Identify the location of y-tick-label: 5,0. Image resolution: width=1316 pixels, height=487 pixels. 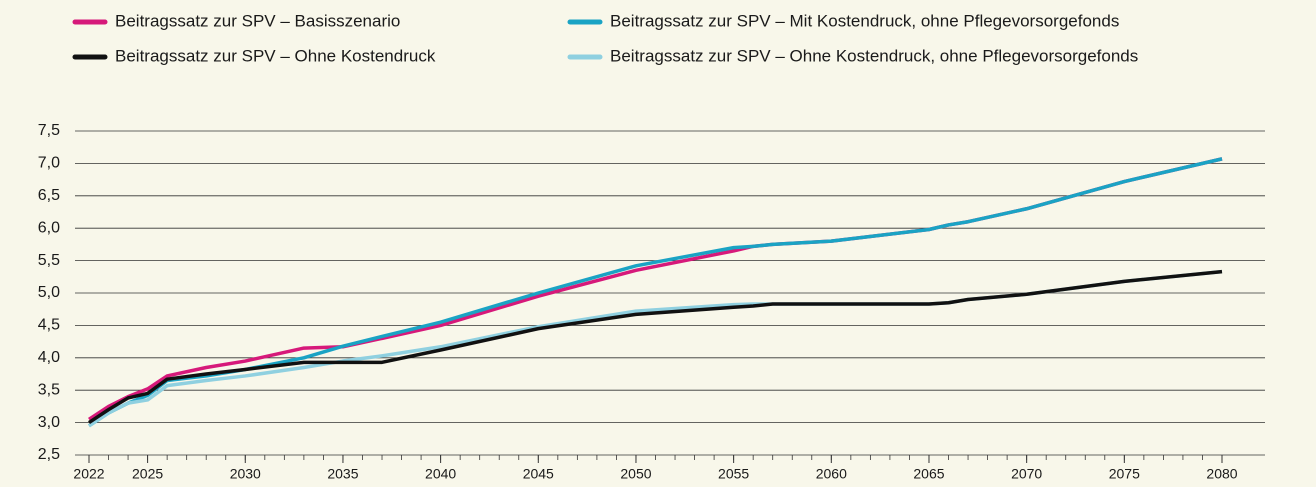
(49, 292).